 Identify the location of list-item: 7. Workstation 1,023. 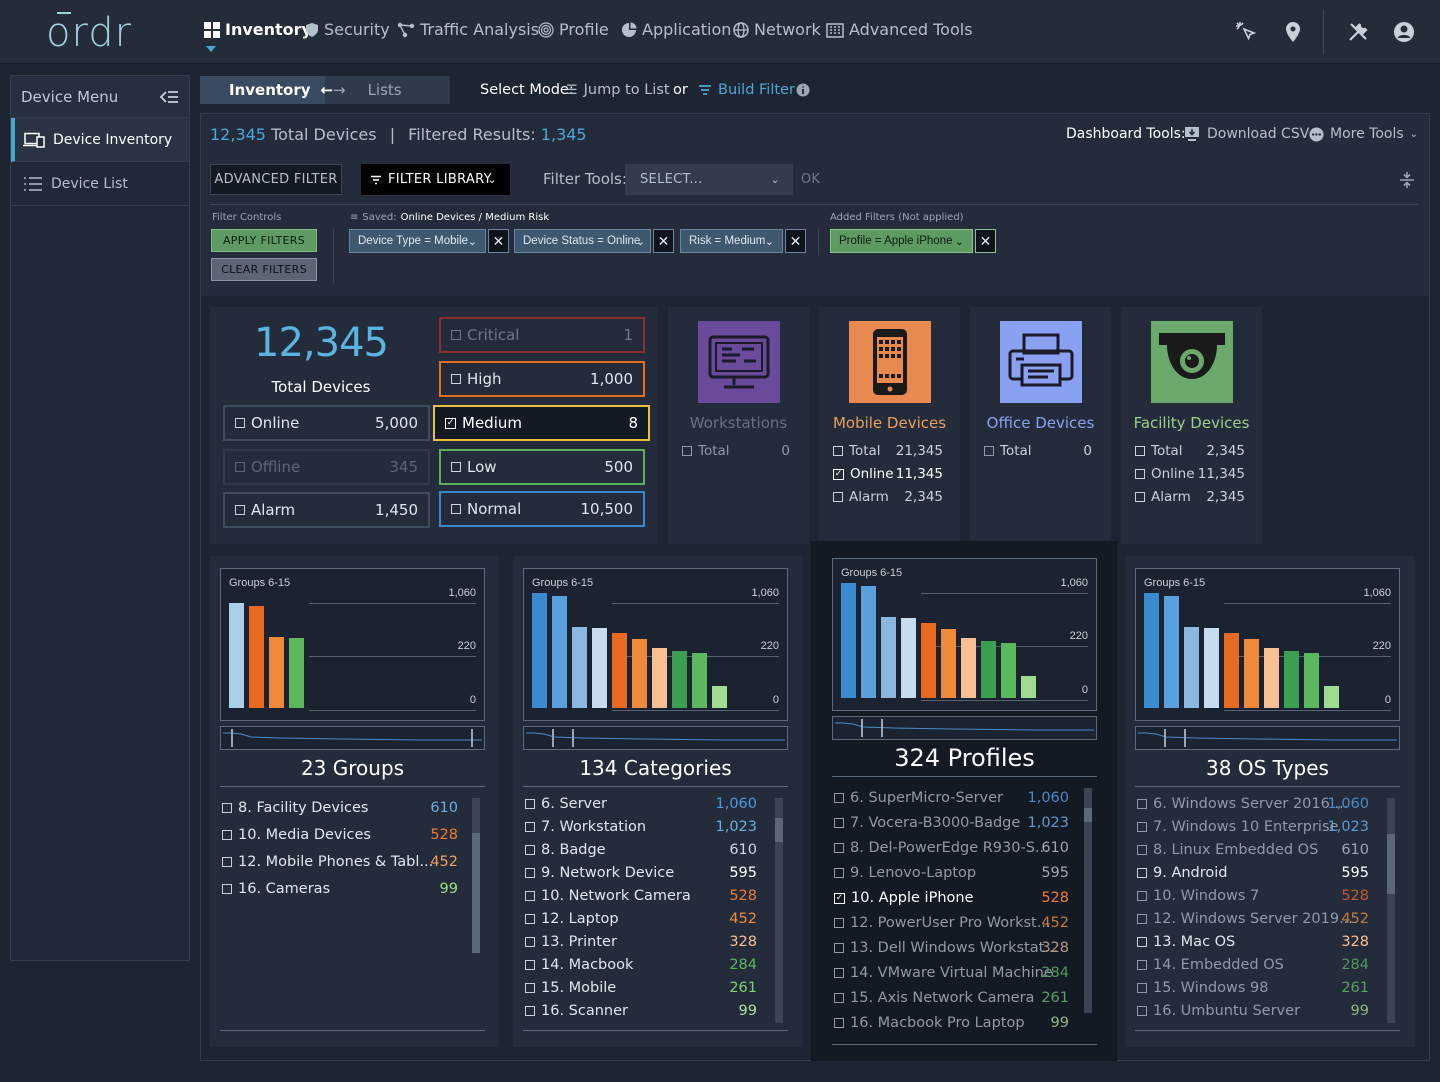
(641, 827).